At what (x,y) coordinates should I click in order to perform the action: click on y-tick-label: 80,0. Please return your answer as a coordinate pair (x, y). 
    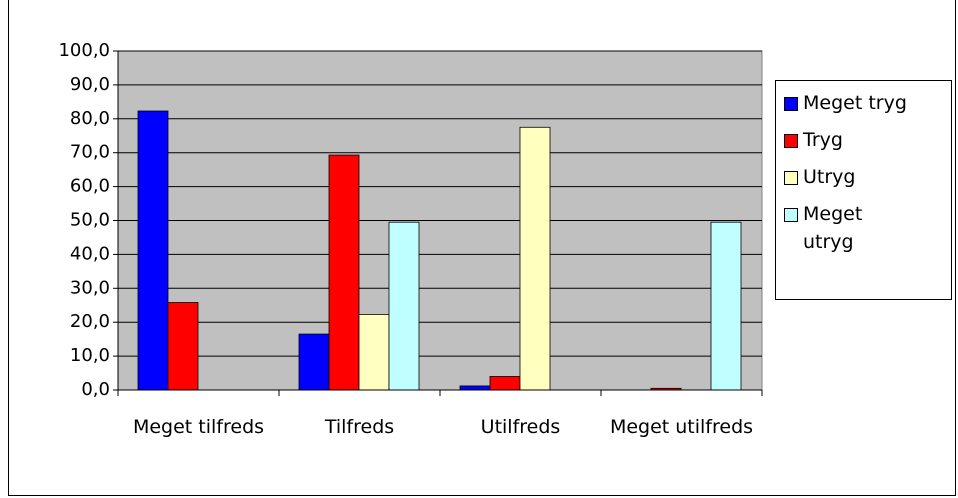
    Looking at the image, I should click on (90, 118).